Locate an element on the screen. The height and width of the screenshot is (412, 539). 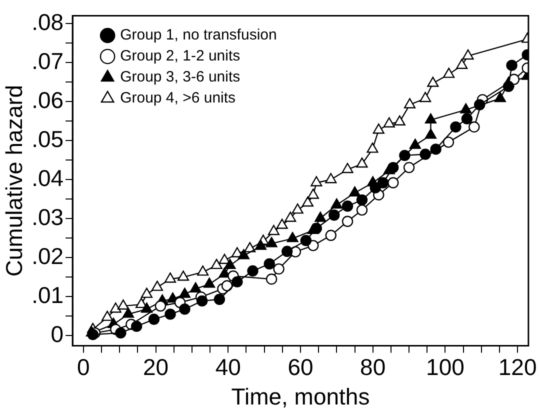
y-tick-label: .02 is located at coordinates (48, 255).